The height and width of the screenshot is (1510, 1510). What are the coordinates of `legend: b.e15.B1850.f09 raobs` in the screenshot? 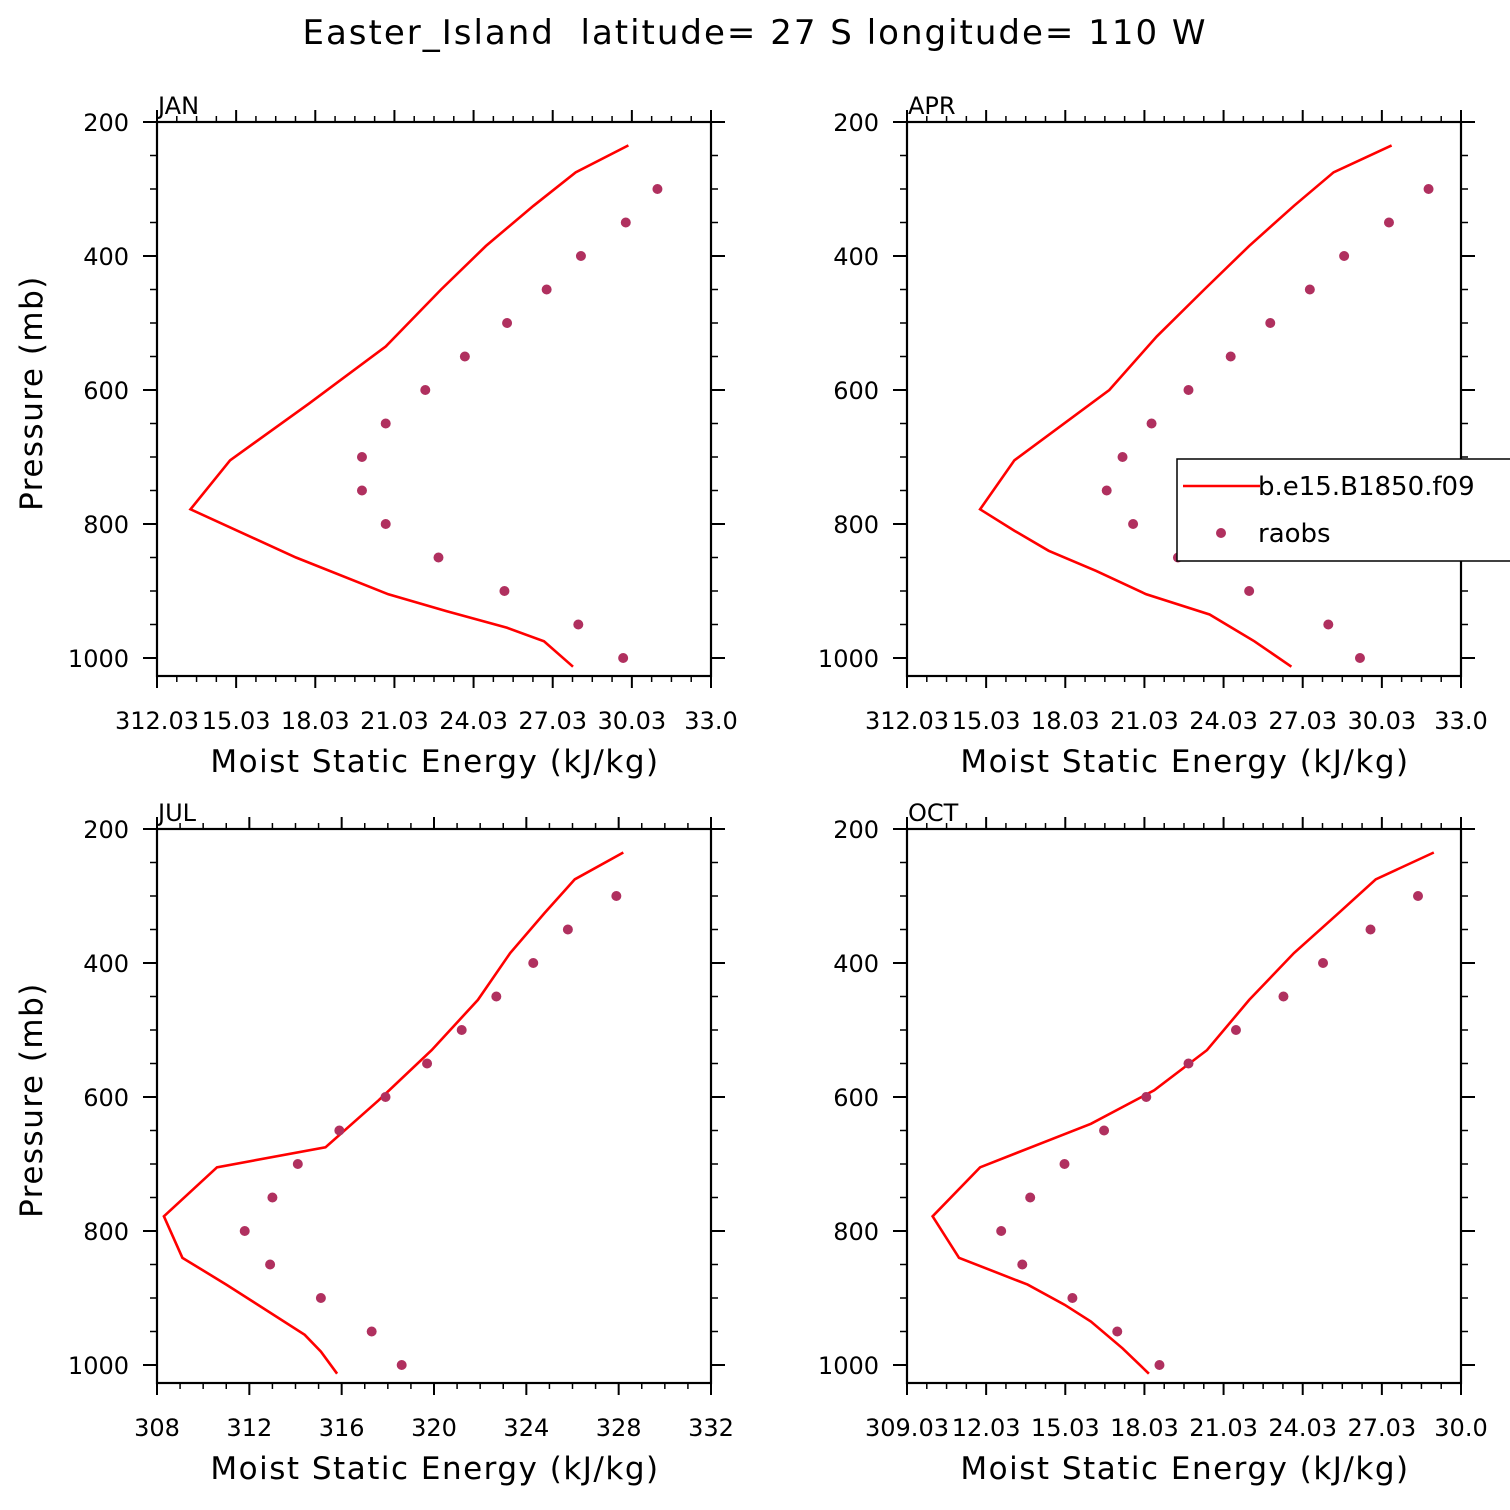 It's located at (1343, 510).